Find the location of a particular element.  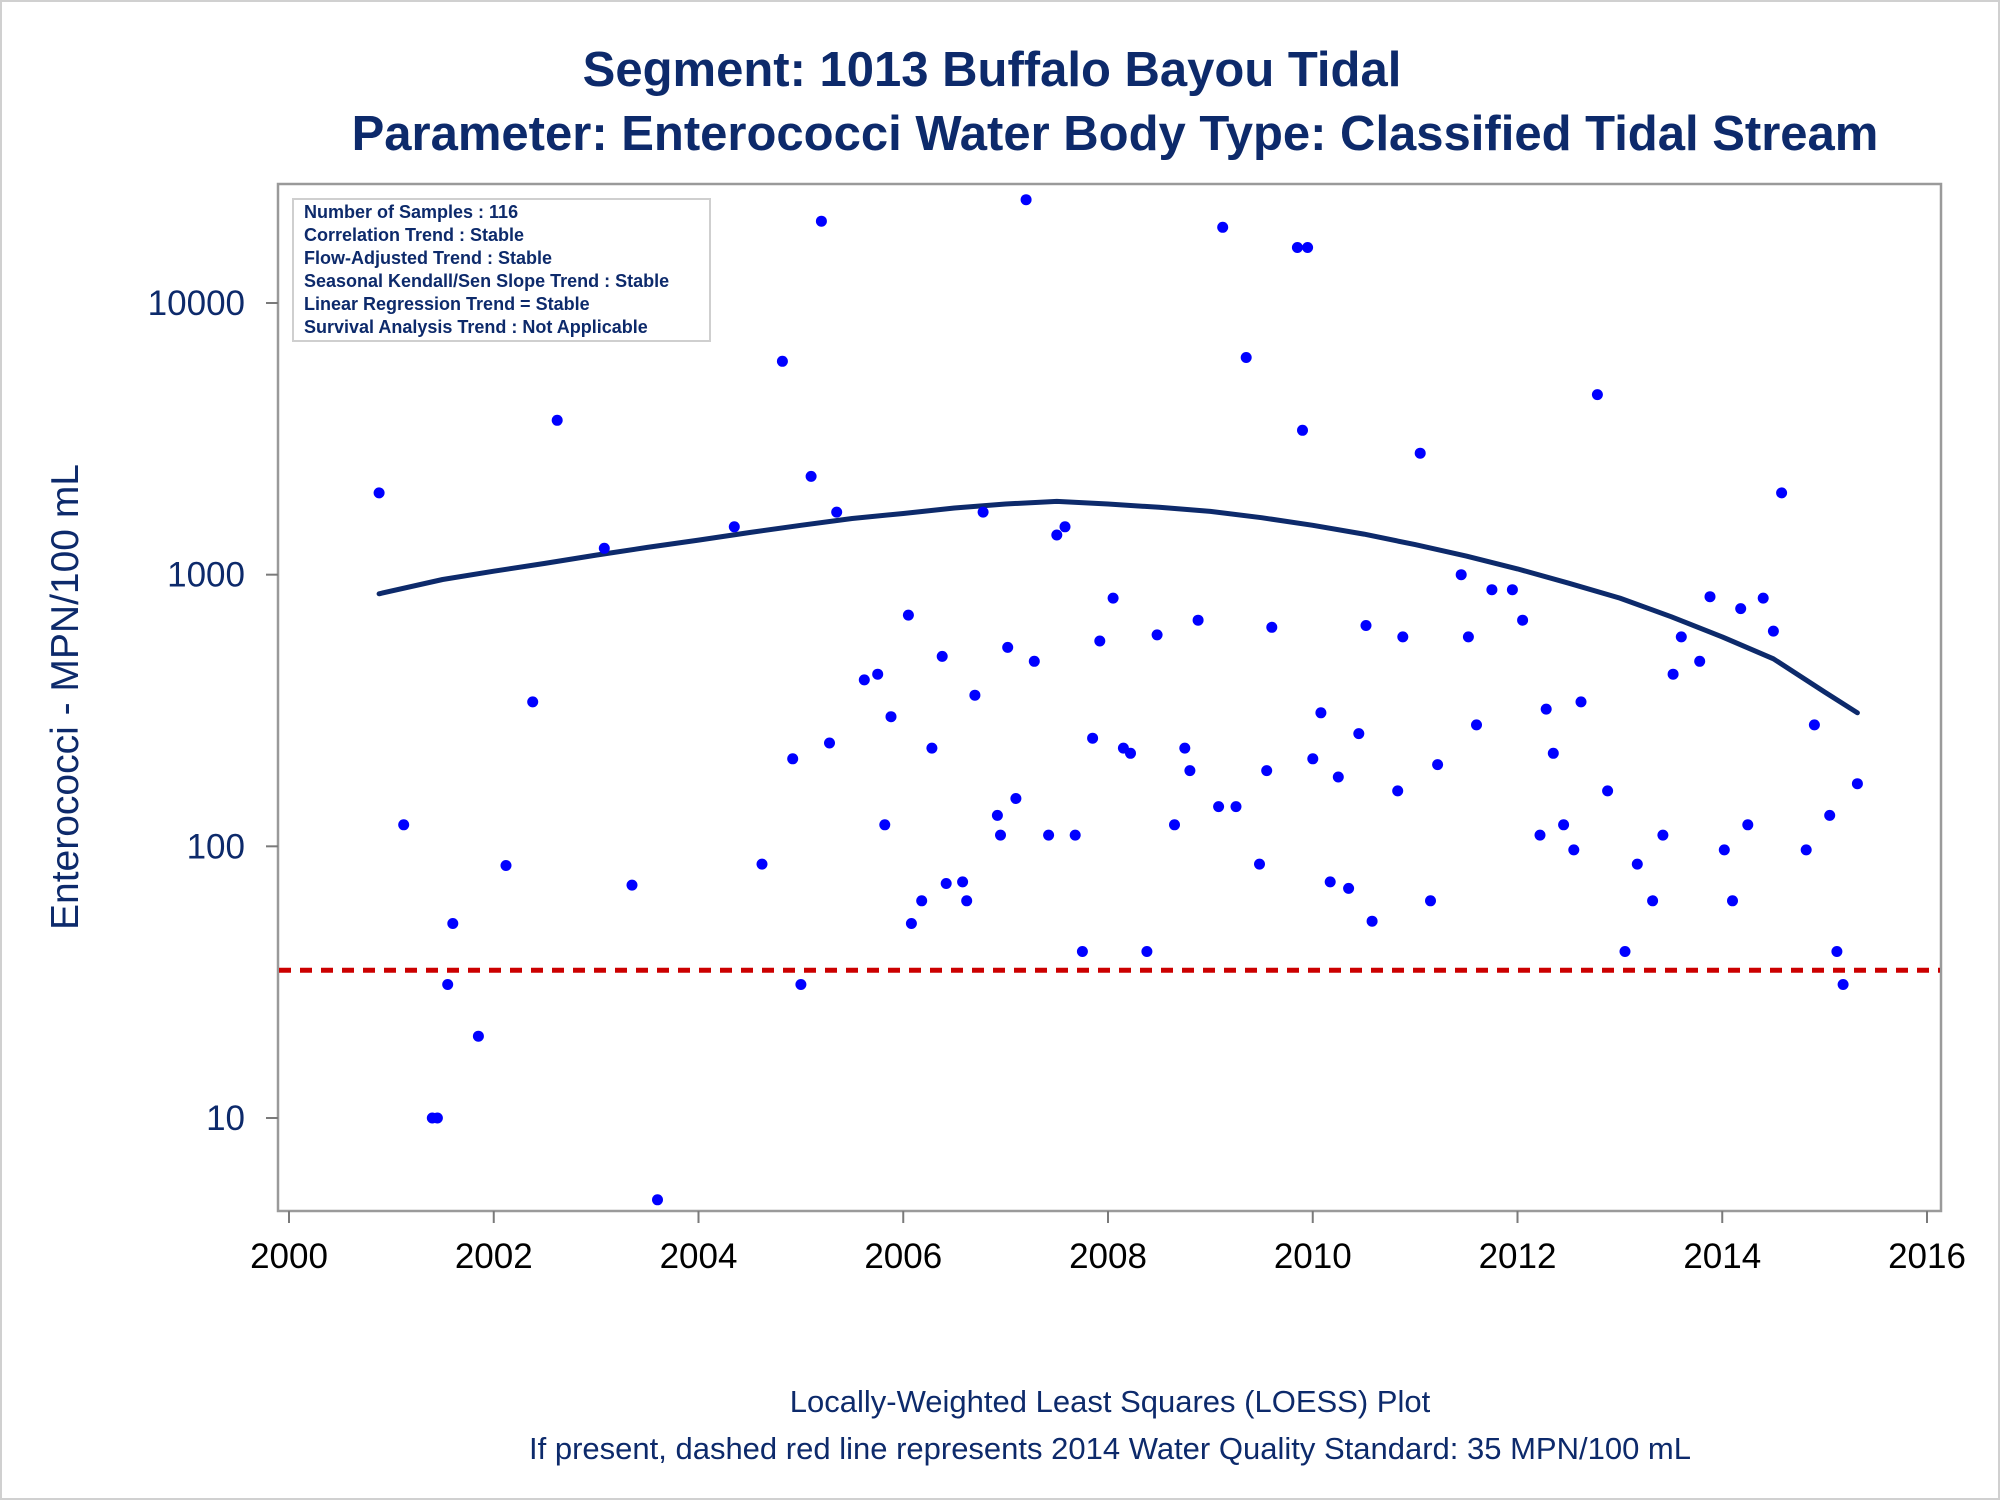

x-tick-label: 2010 is located at coordinates (1313, 1256).